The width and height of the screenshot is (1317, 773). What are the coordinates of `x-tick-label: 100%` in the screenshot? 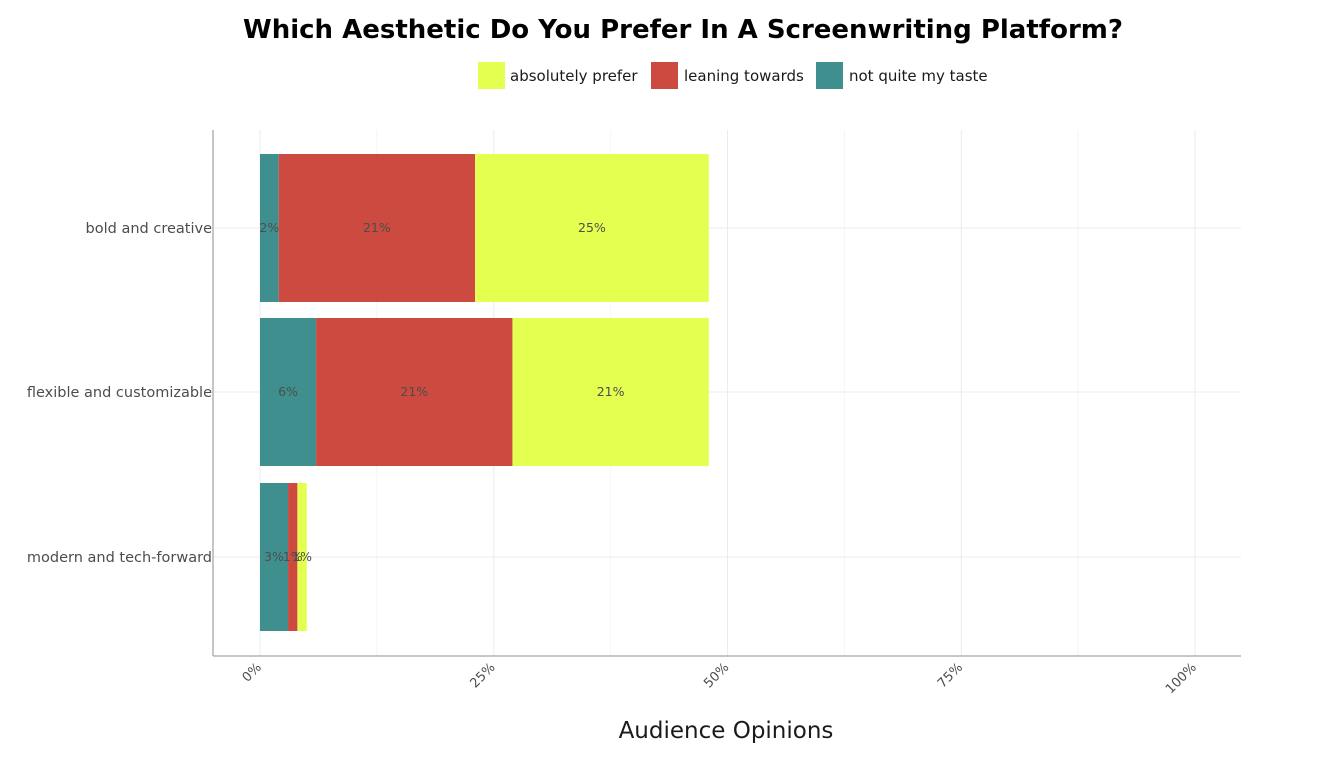 It's located at (1181, 678).